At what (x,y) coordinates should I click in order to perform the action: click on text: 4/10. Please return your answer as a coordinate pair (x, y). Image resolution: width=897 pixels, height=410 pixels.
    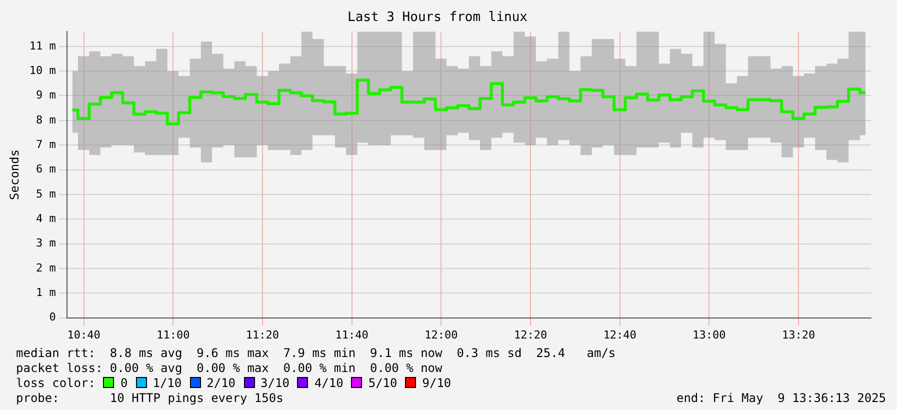
    Looking at the image, I should click on (329, 383).